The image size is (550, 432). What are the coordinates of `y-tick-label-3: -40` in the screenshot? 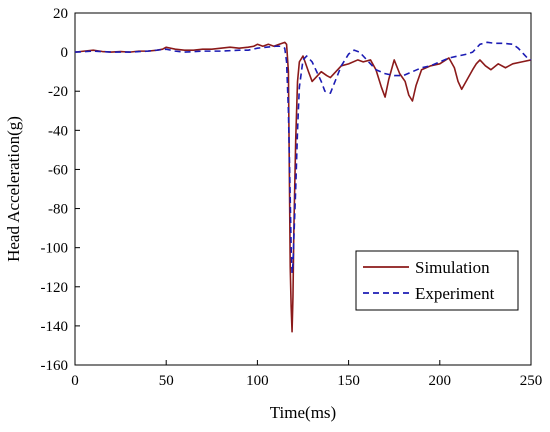 It's located at (58, 131).